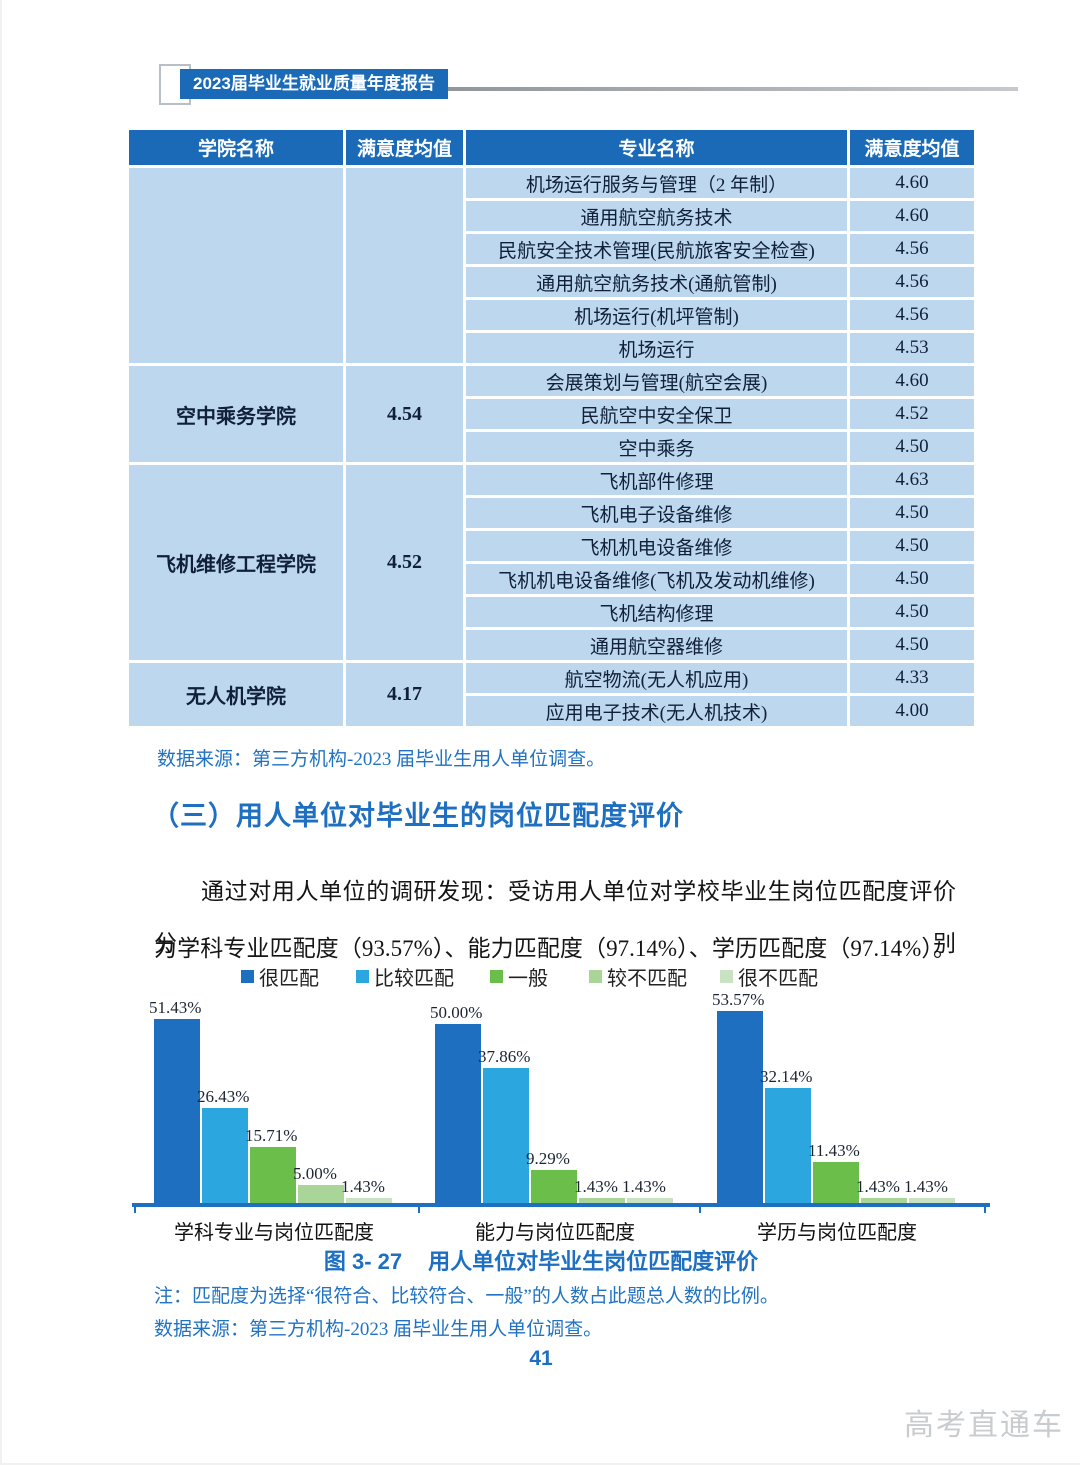 This screenshot has height=1465, width=1080. What do you see at coordinates (656, 678) in the screenshot?
I see `major-name-cell: 航空物流(无人机应用)` at bounding box center [656, 678].